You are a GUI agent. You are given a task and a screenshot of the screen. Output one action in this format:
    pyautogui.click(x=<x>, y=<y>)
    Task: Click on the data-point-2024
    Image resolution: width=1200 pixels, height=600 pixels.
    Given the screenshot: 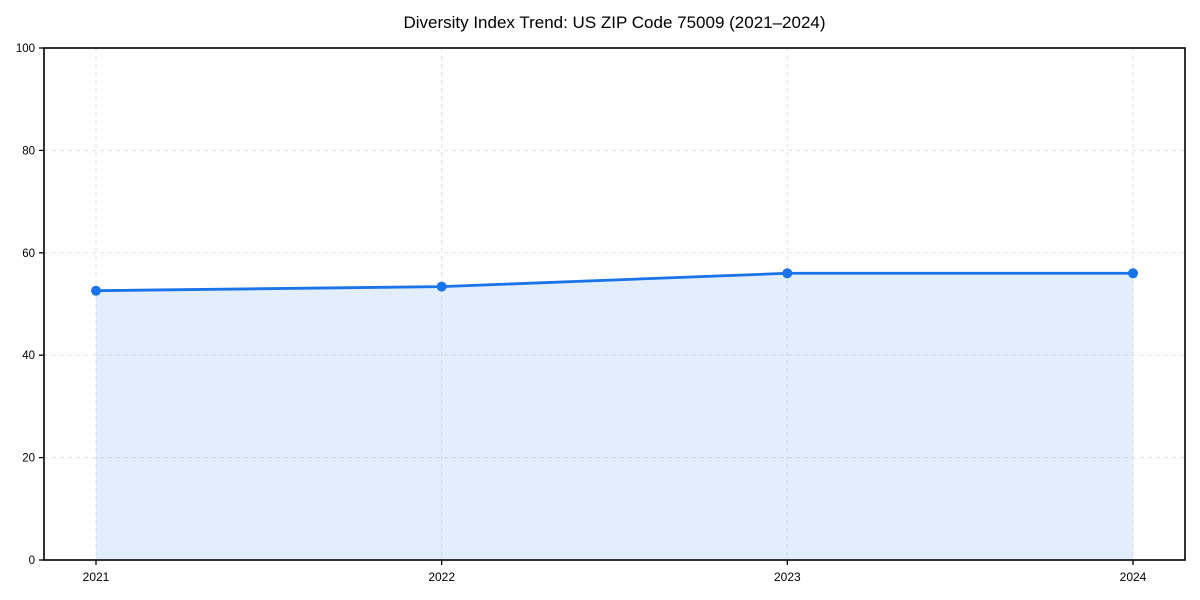 What is the action you would take?
    pyautogui.click(x=1133, y=273)
    